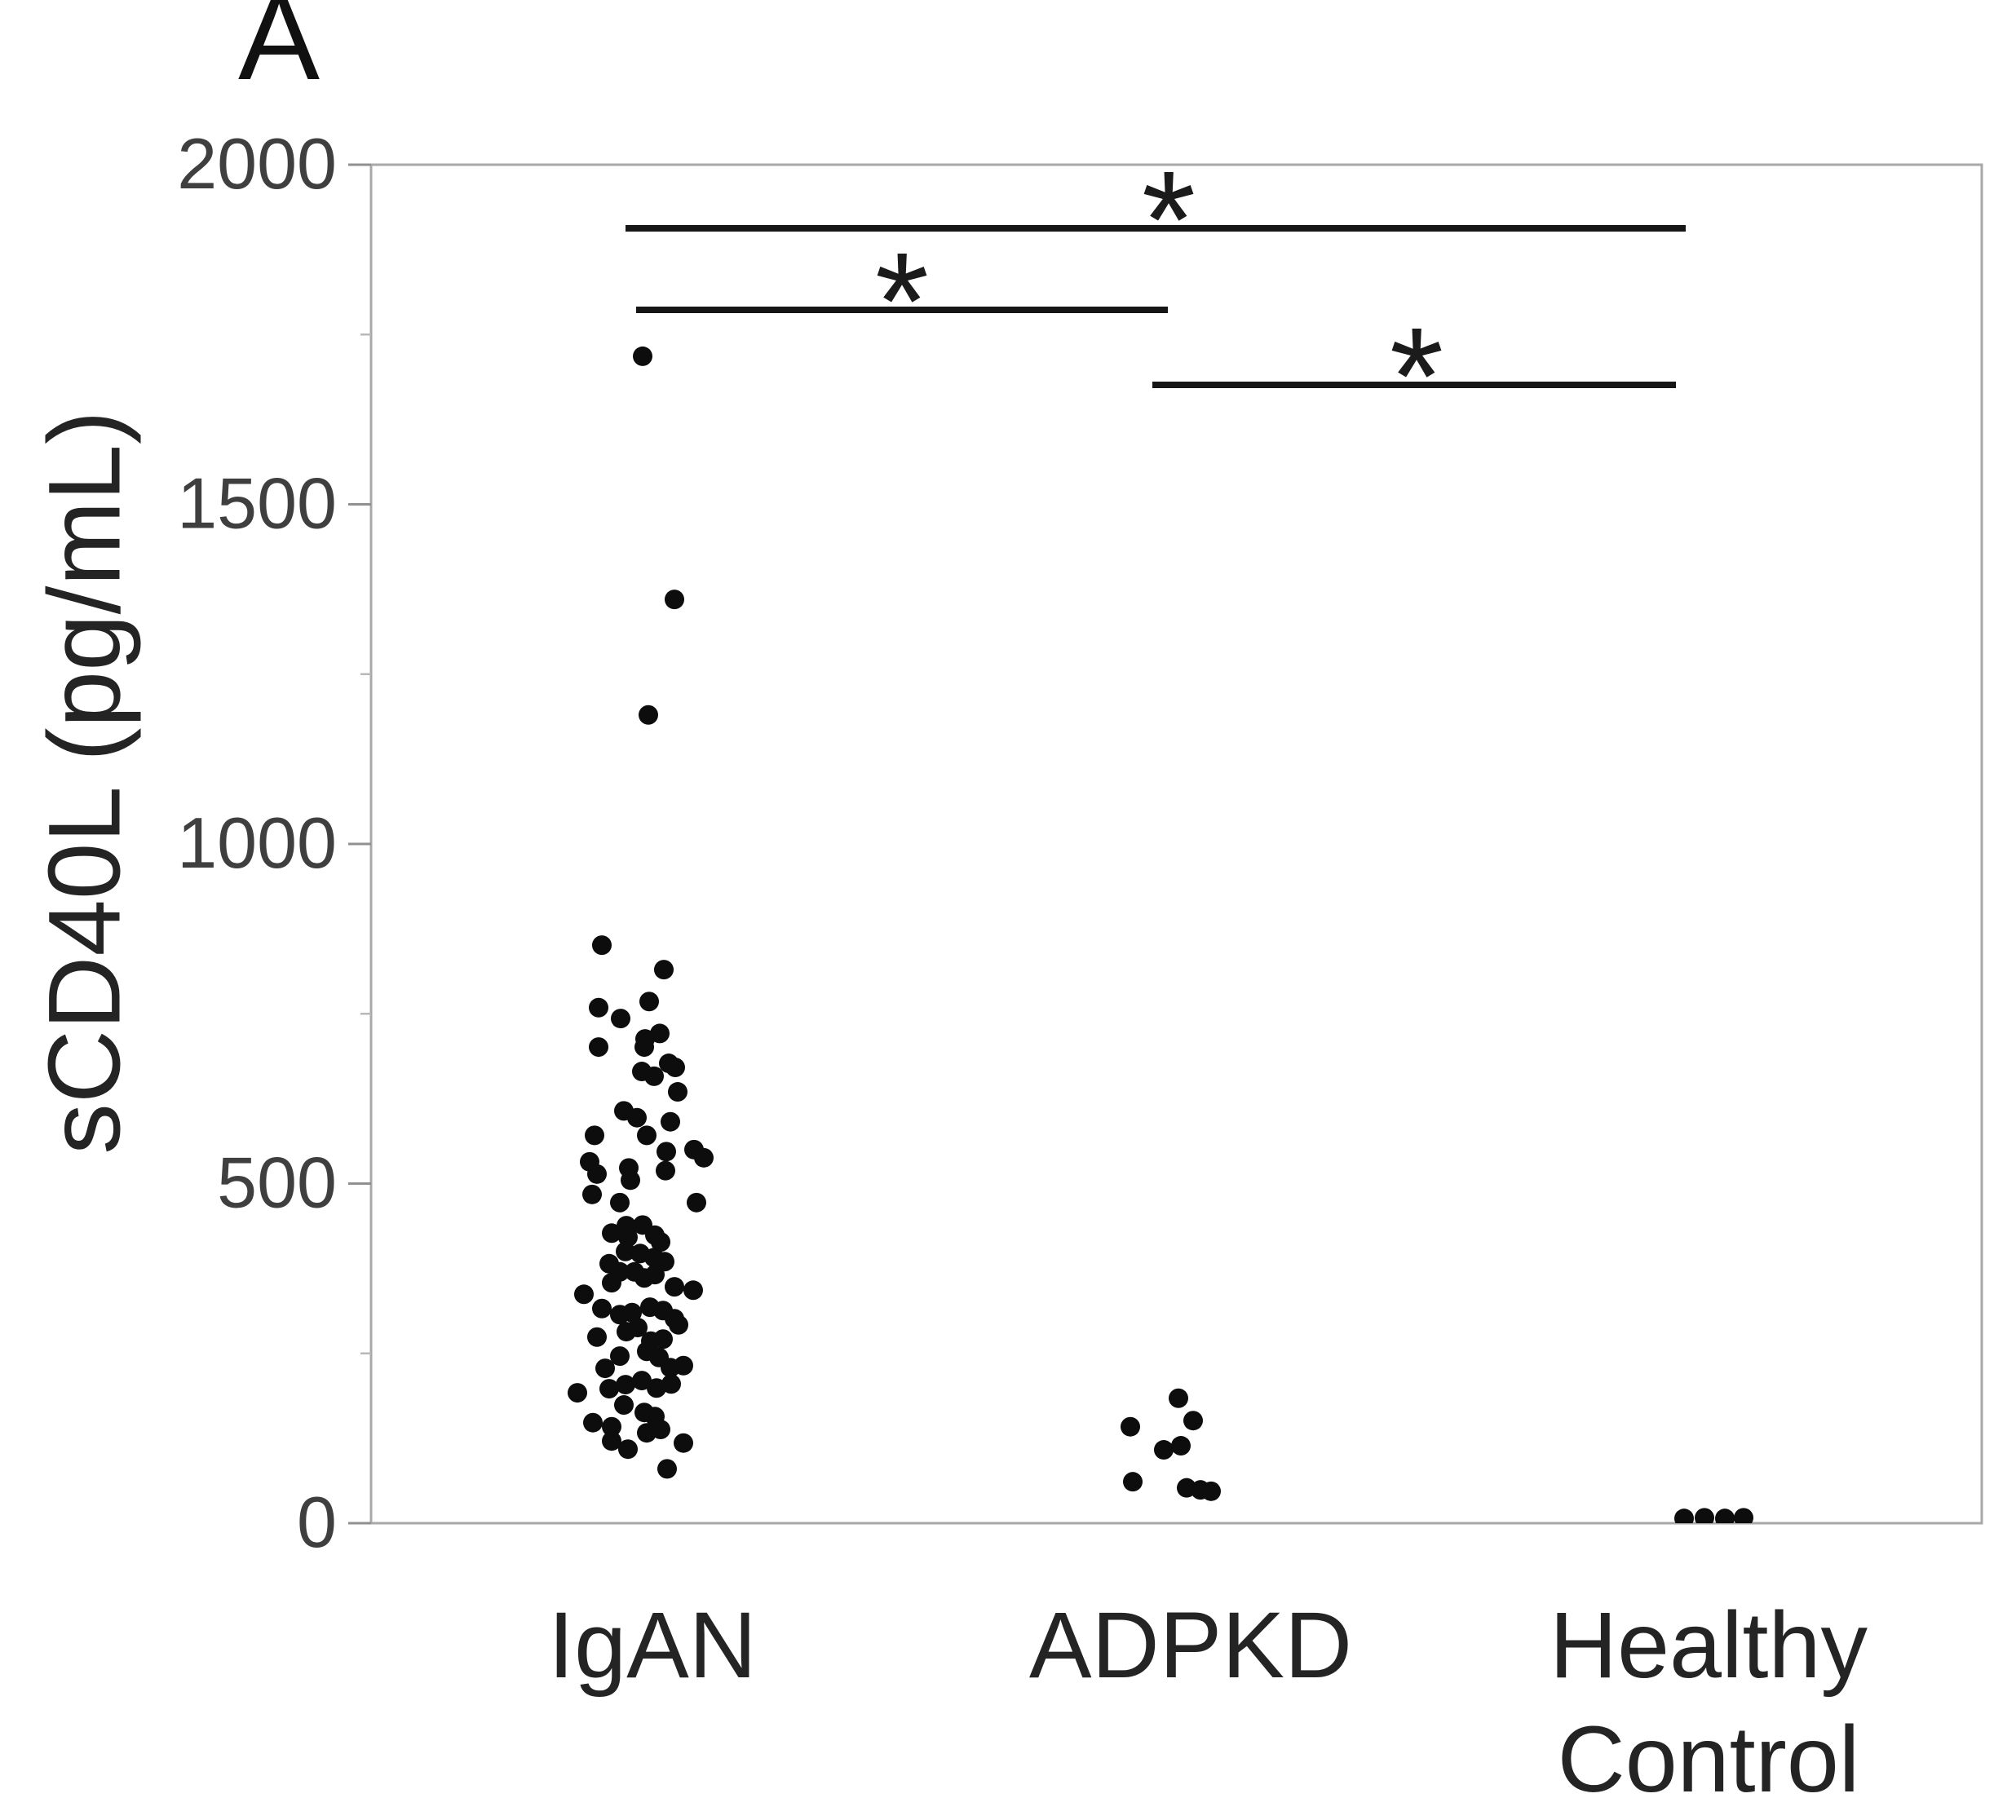 Image resolution: width=2016 pixels, height=1820 pixels. I want to click on y-tick-label: 2000, so click(257, 164).